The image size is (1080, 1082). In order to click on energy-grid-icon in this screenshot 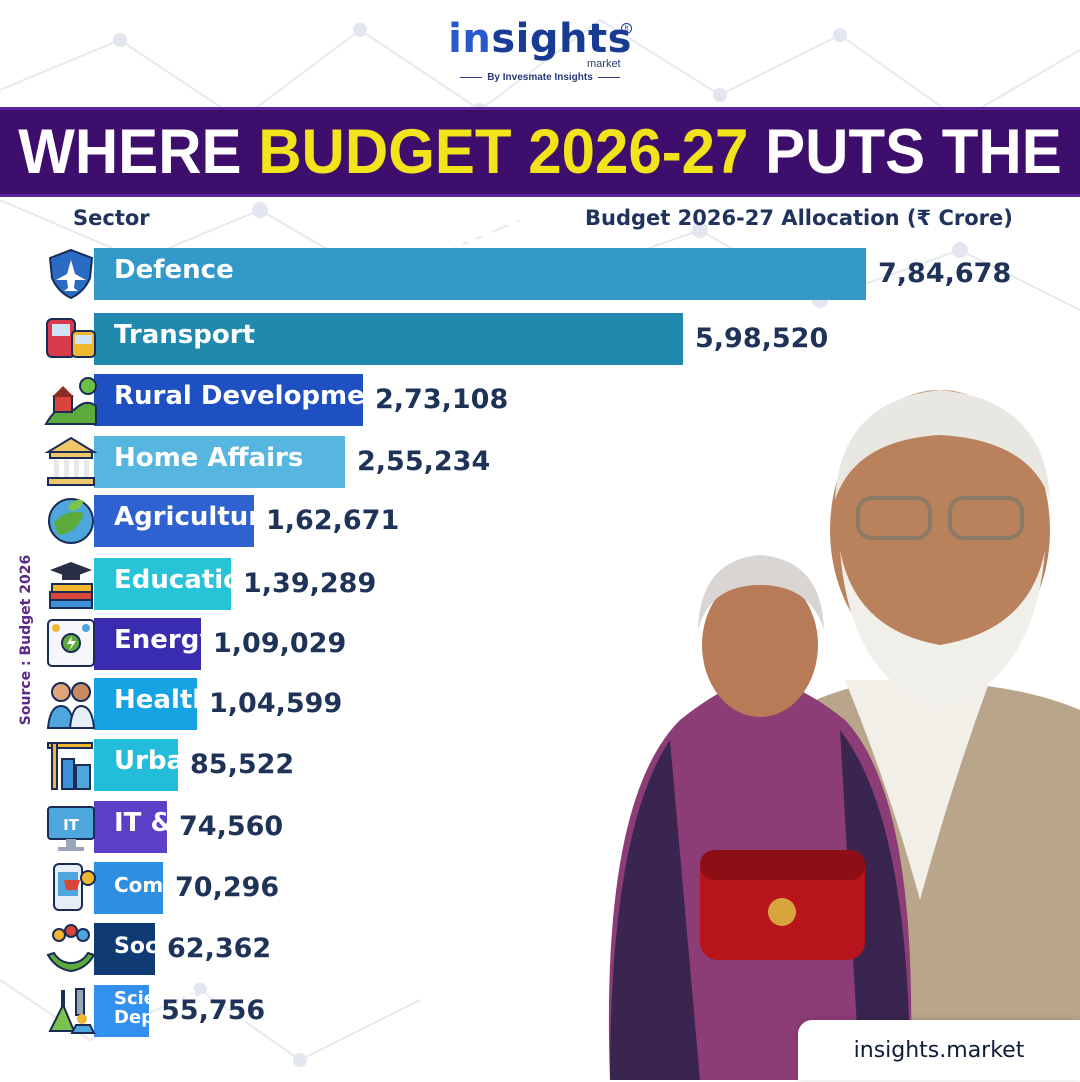, I will do `click(71, 643)`.